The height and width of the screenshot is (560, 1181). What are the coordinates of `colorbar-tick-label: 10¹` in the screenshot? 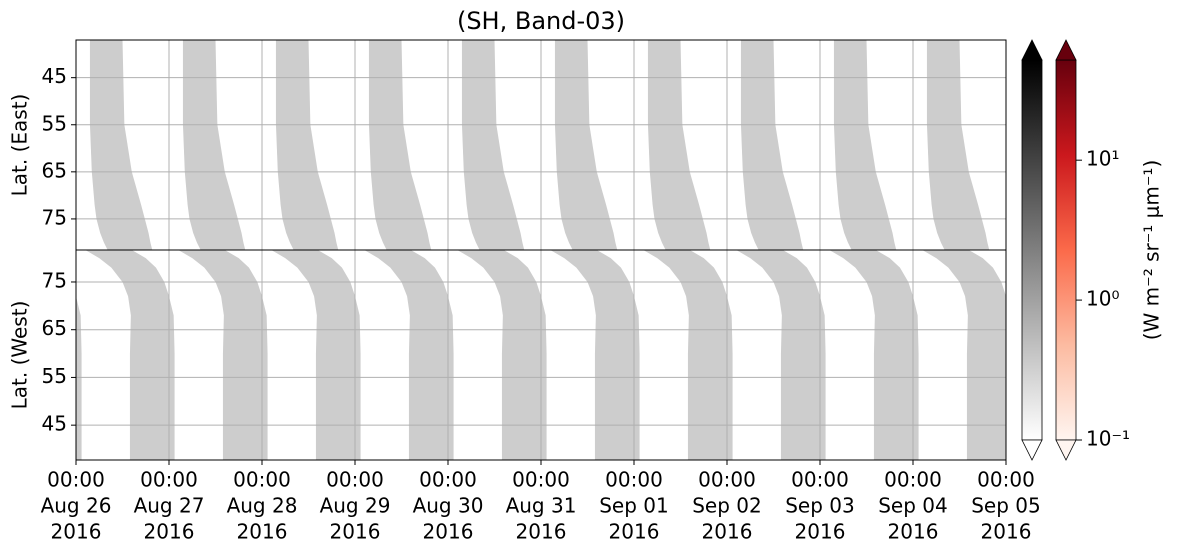 It's located at (1102, 159).